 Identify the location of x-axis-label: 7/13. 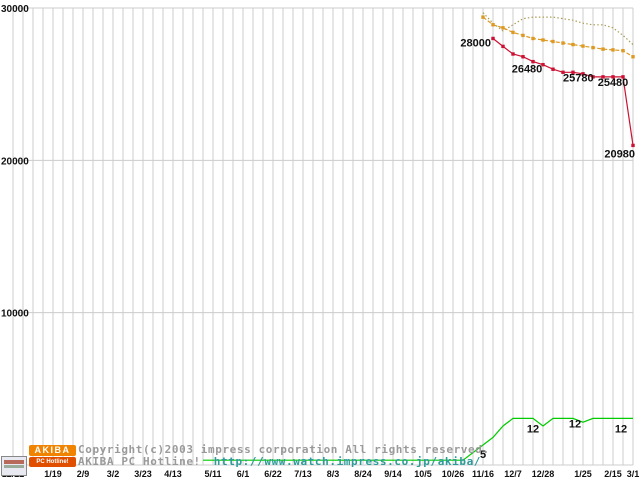
(303, 474).